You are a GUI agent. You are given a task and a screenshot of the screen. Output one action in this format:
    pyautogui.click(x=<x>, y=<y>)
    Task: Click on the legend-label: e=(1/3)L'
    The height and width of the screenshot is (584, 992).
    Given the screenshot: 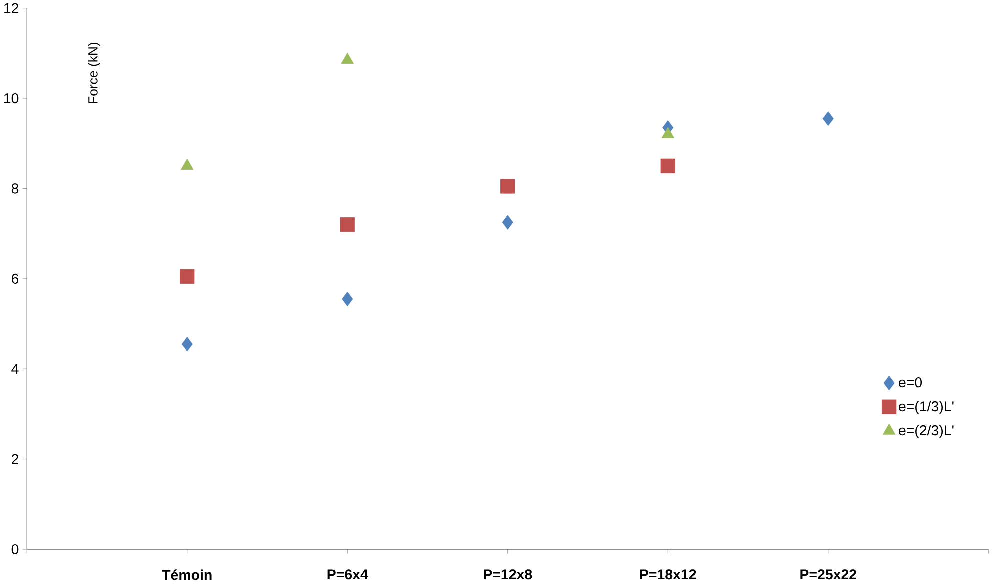 What is the action you would take?
    pyautogui.click(x=926, y=408)
    